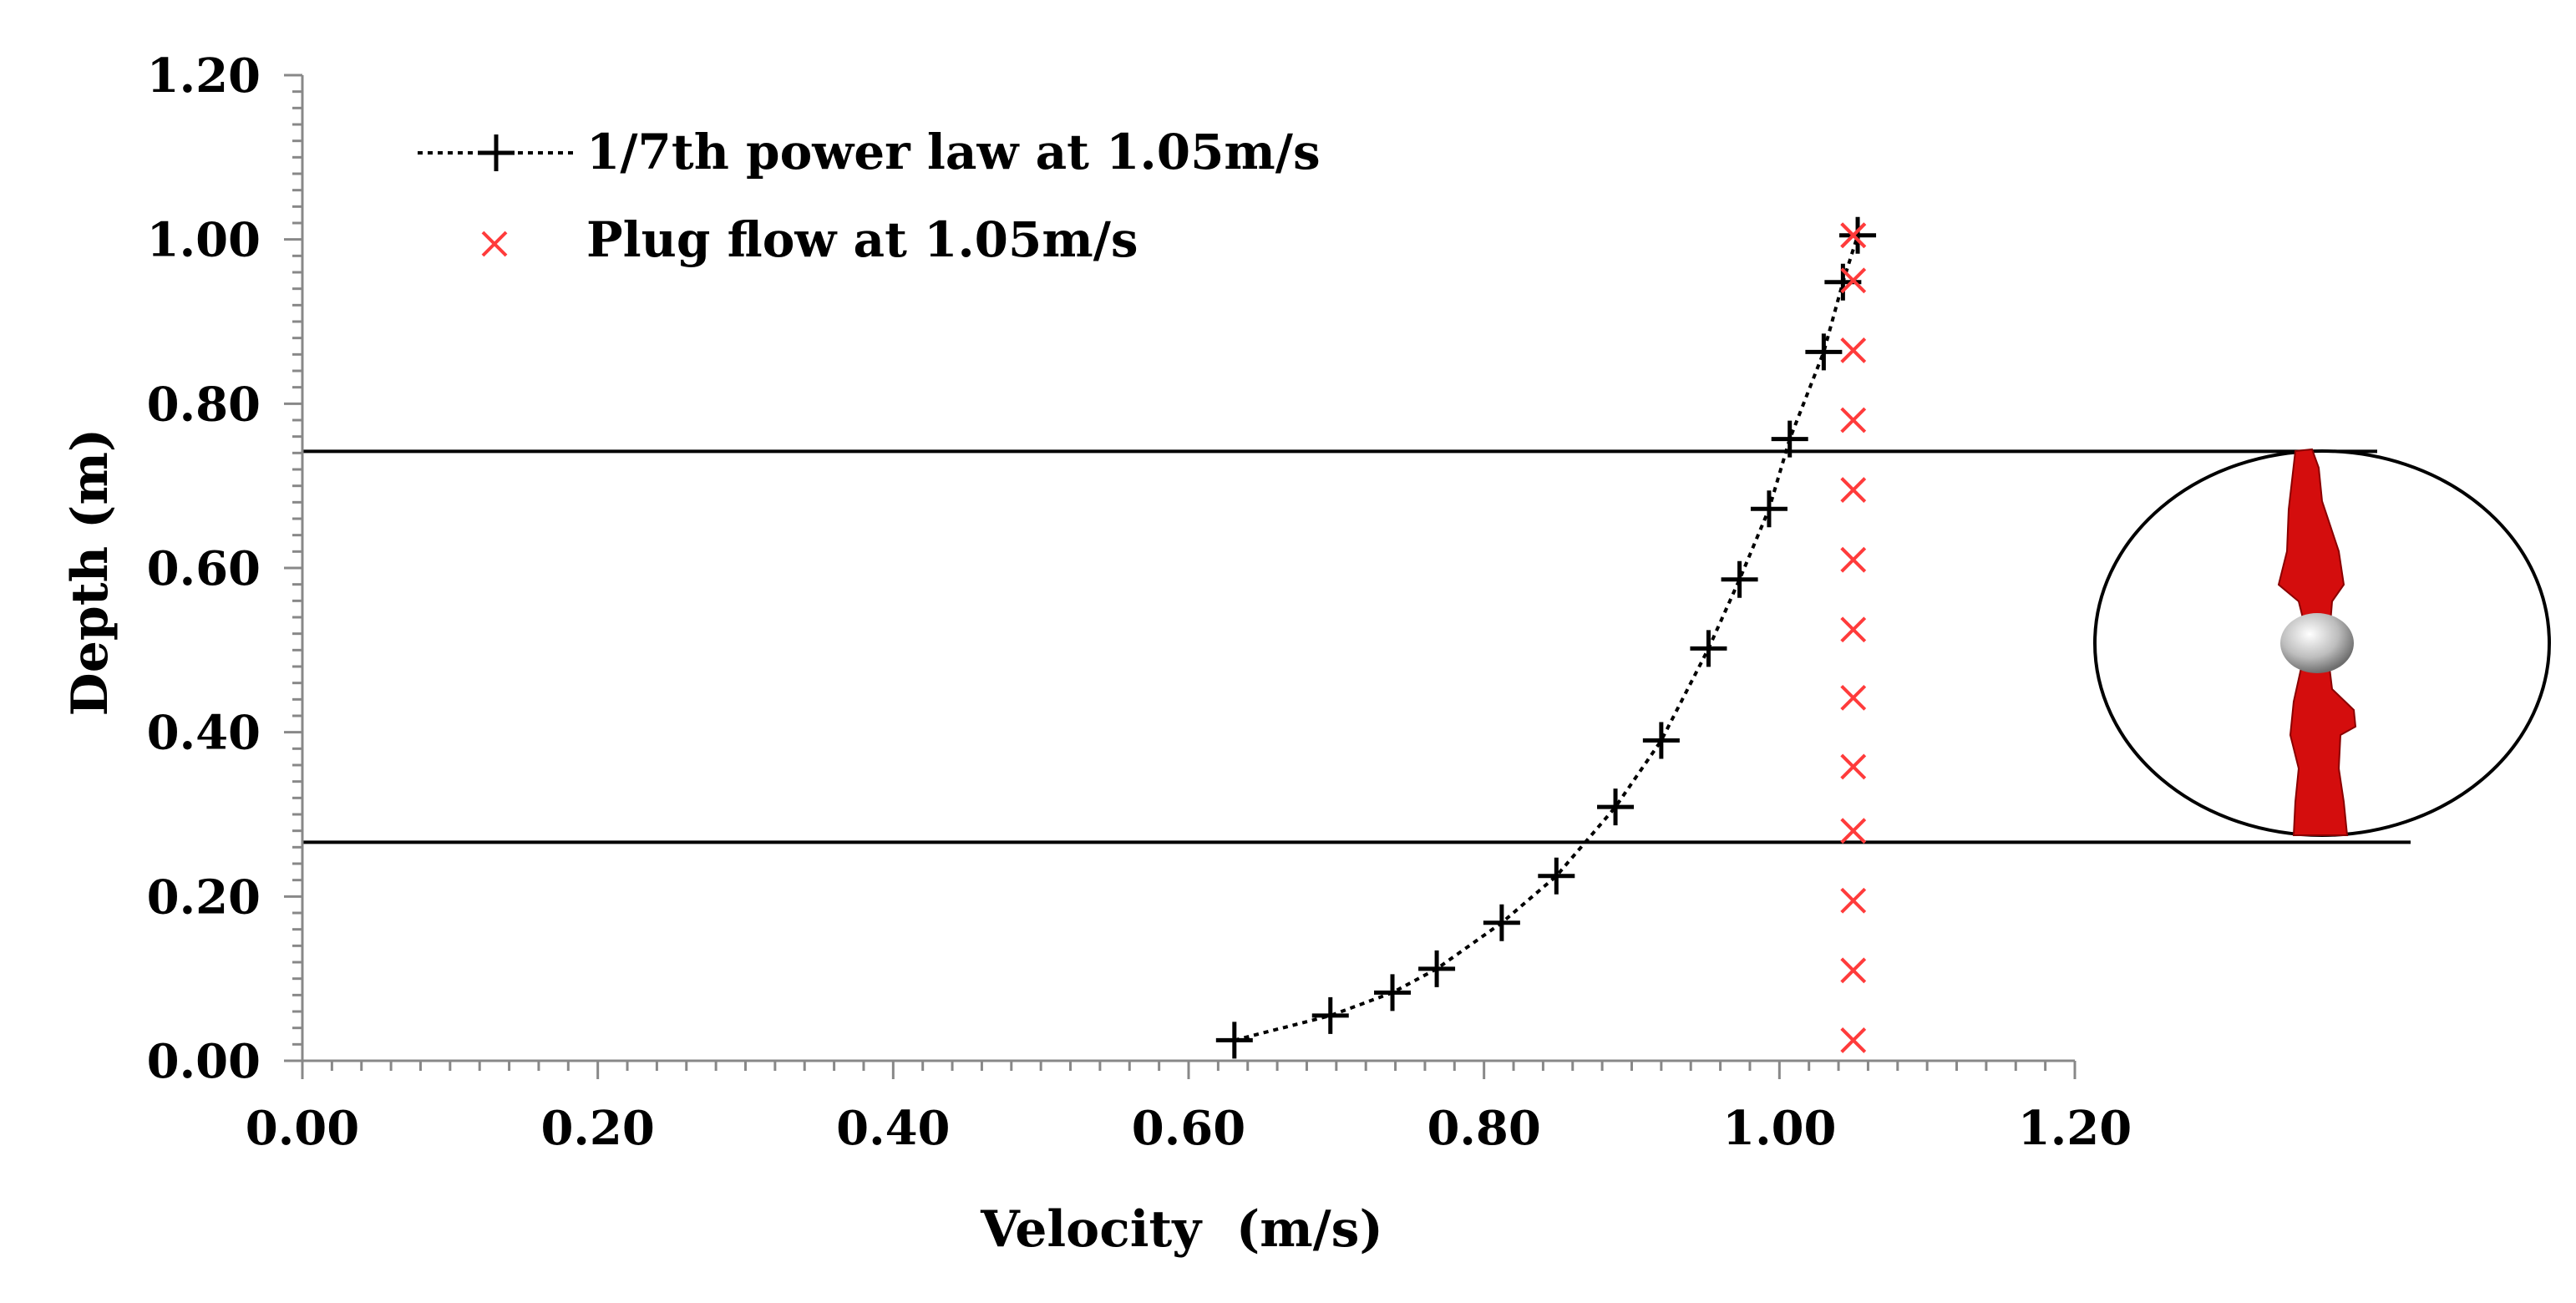  What do you see at coordinates (953, 152) in the screenshot?
I see `legend-label-power-law: 1/7th power law at 1.05m/s` at bounding box center [953, 152].